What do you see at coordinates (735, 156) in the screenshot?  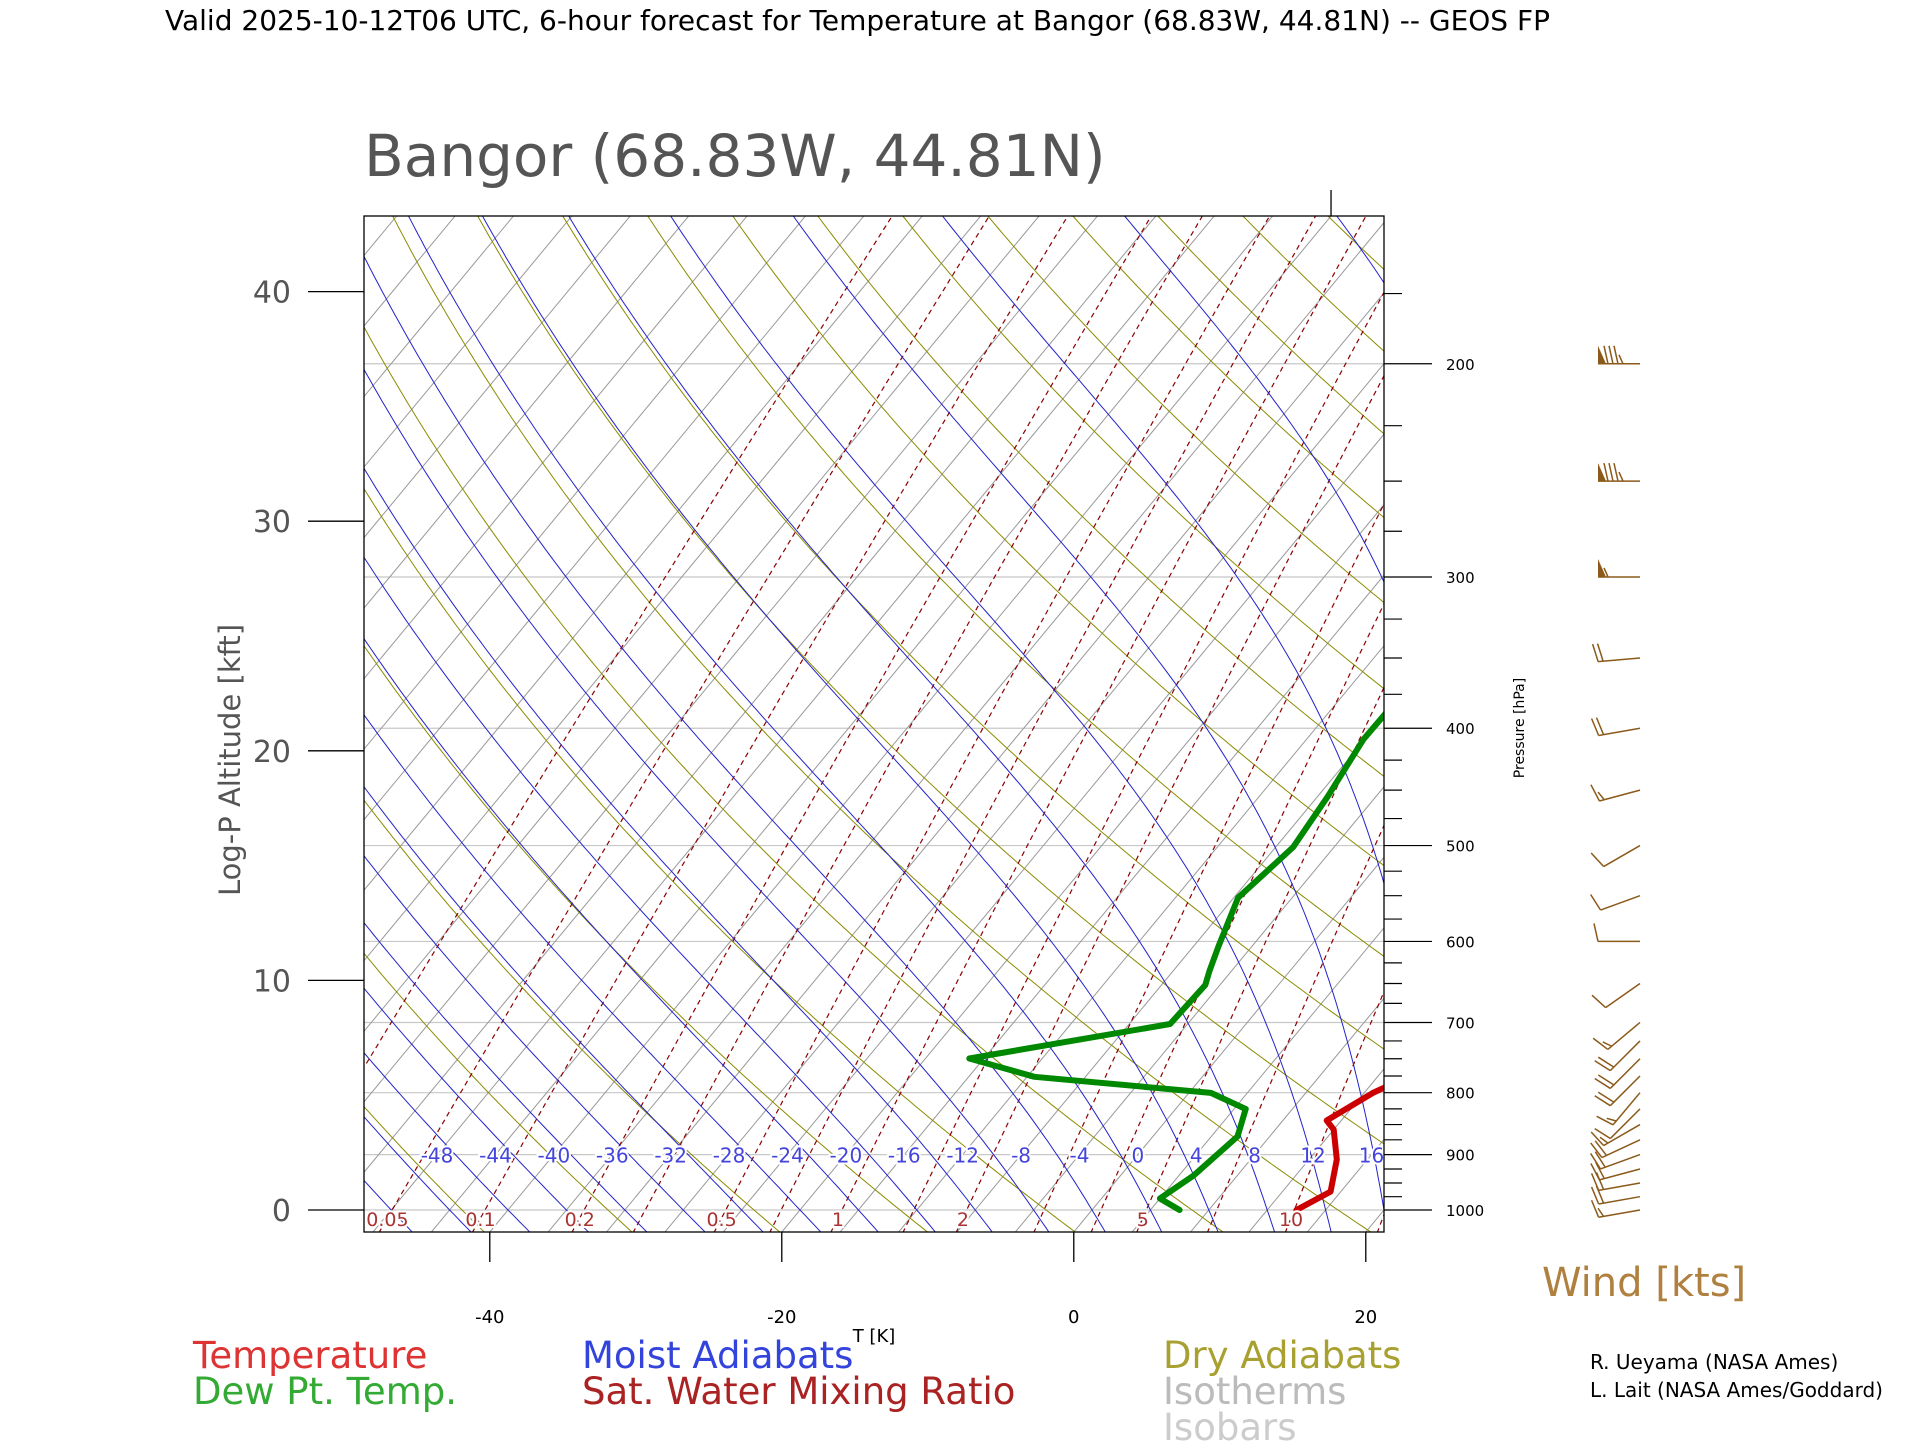 I see `chart-title: Bangor (68.83W, 44.81N)` at bounding box center [735, 156].